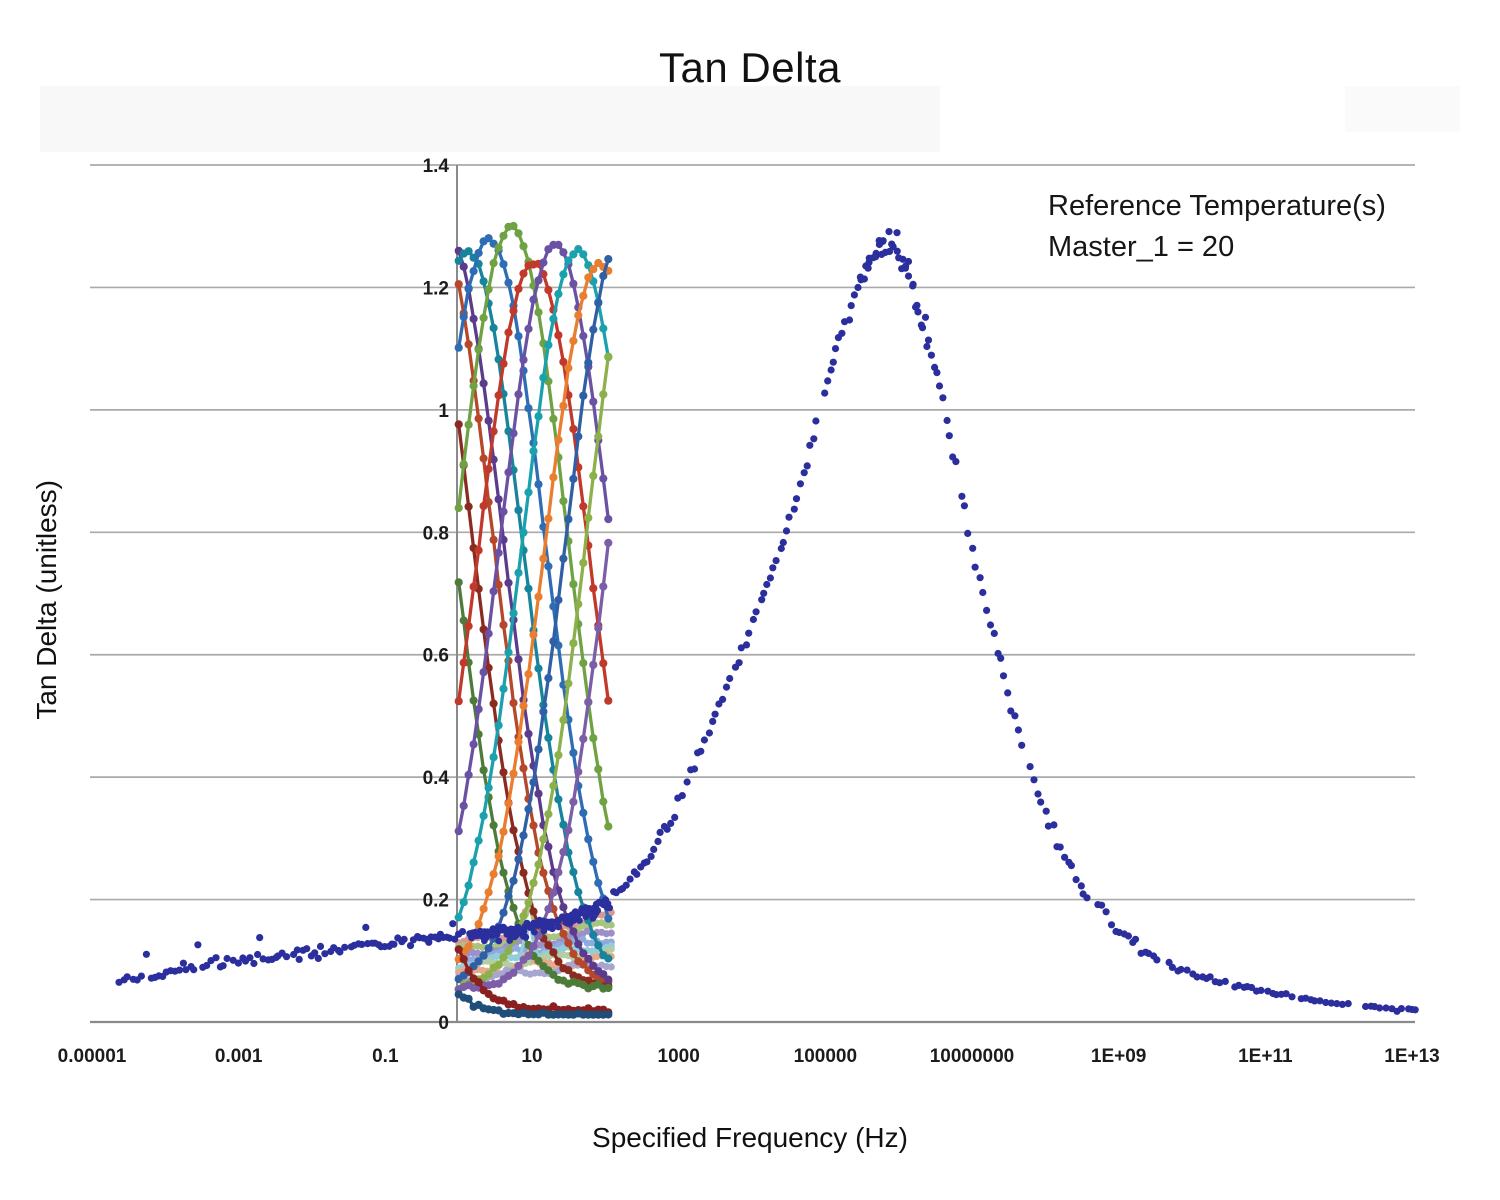 The height and width of the screenshot is (1200, 1500). I want to click on raw-sweep-15-marker, so click(608, 1014).